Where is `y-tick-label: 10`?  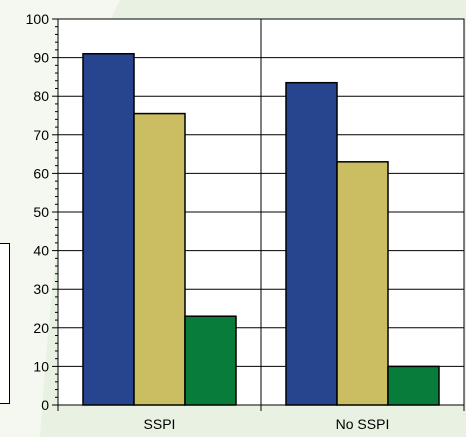
y-tick-label: 10 is located at coordinates (41, 366).